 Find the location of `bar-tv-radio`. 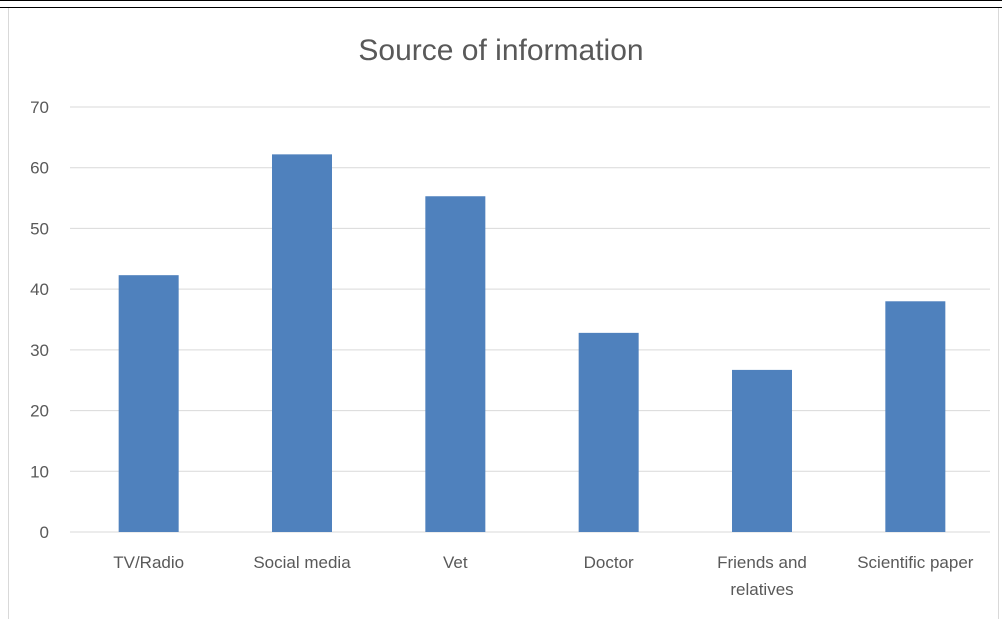

bar-tv-radio is located at coordinates (148, 403).